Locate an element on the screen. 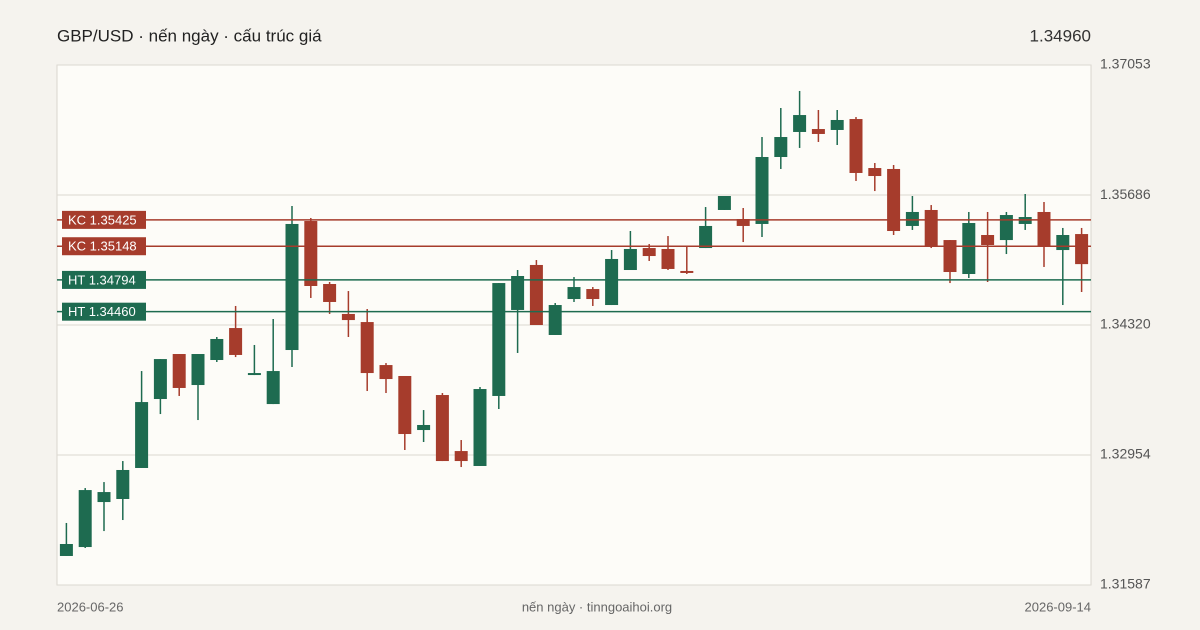  y-tick-label: 1.32954 is located at coordinates (1125, 454).